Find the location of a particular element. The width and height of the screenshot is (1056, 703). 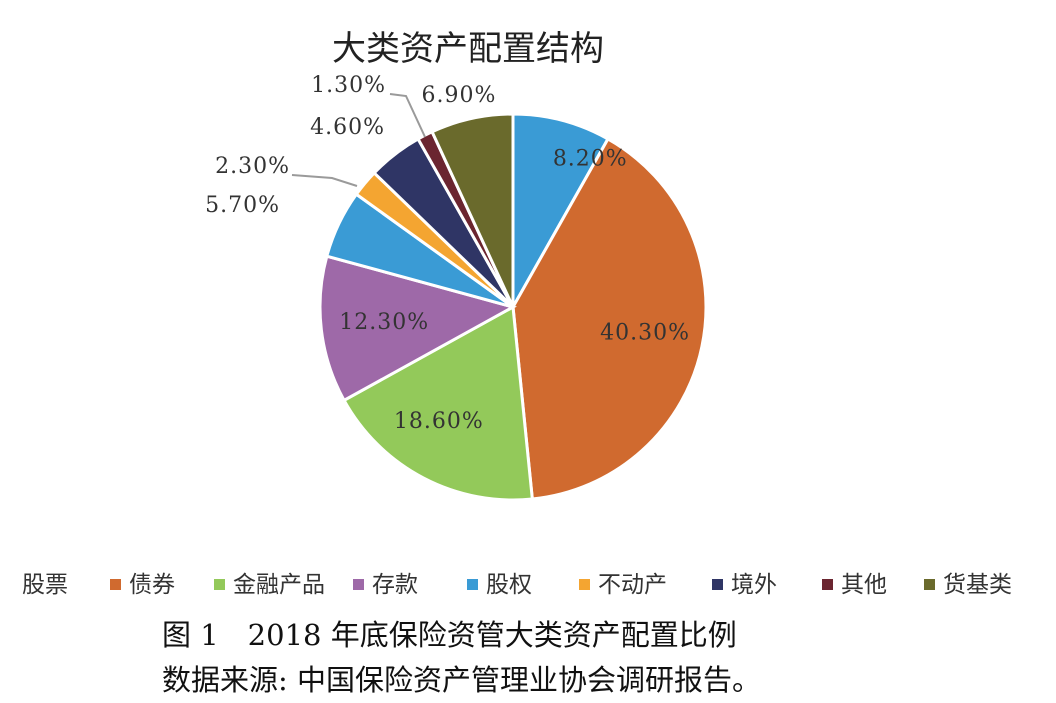

legend-label: 境外 is located at coordinates (754, 585).